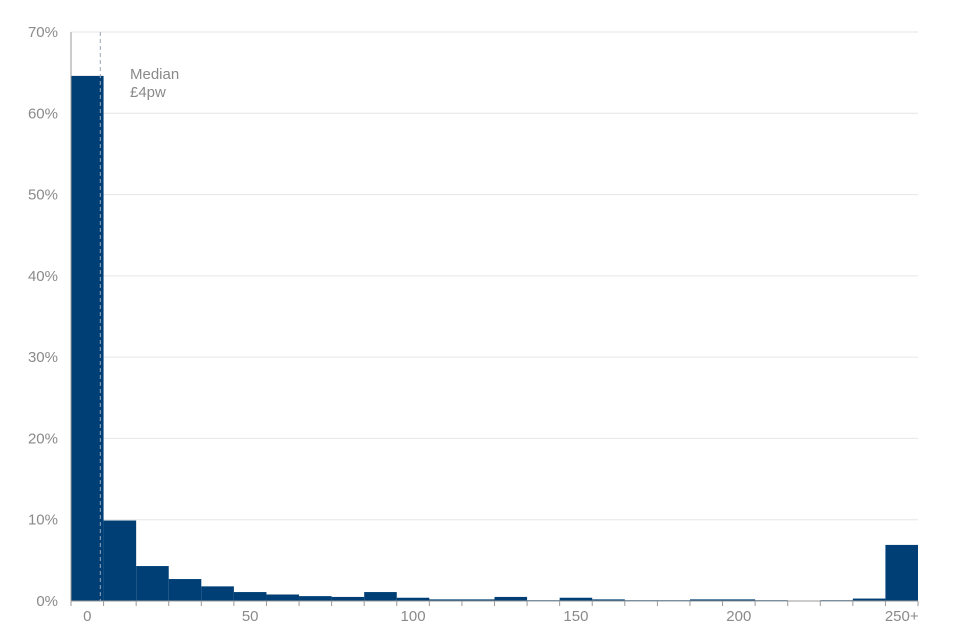 The height and width of the screenshot is (640, 960). I want to click on x-tick-label: 150, so click(575, 616).